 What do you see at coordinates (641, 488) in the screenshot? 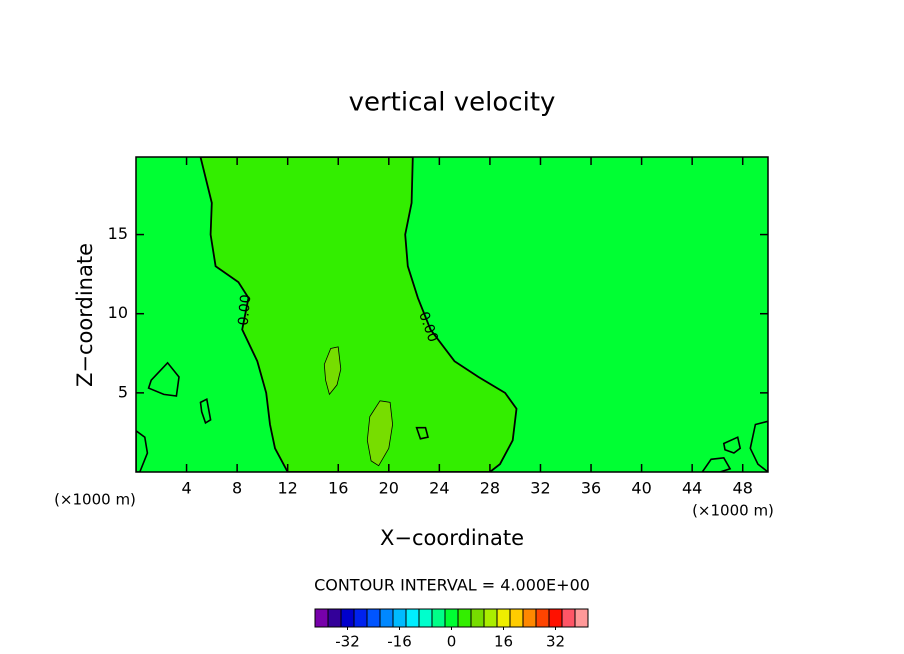
I see `x-tick-label: 40` at bounding box center [641, 488].